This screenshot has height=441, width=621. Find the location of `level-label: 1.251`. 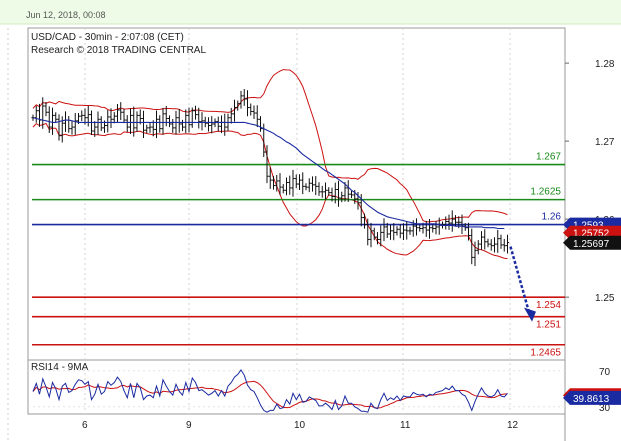

level-label: 1.251 is located at coordinates (548, 325).